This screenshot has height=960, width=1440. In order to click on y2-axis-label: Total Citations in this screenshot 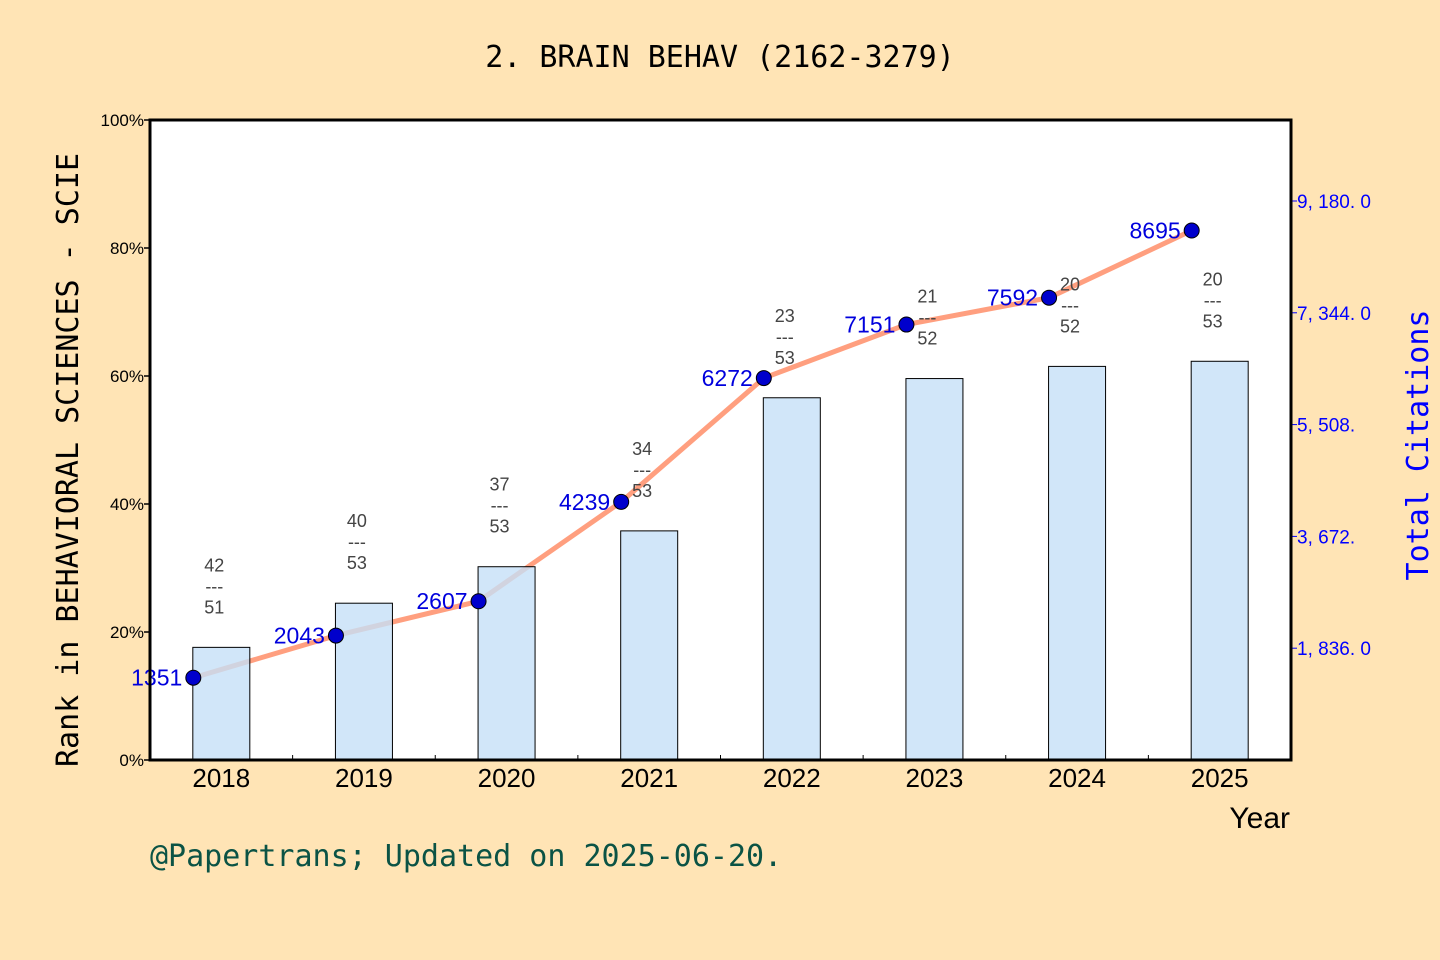, I will do `click(1418, 445)`.